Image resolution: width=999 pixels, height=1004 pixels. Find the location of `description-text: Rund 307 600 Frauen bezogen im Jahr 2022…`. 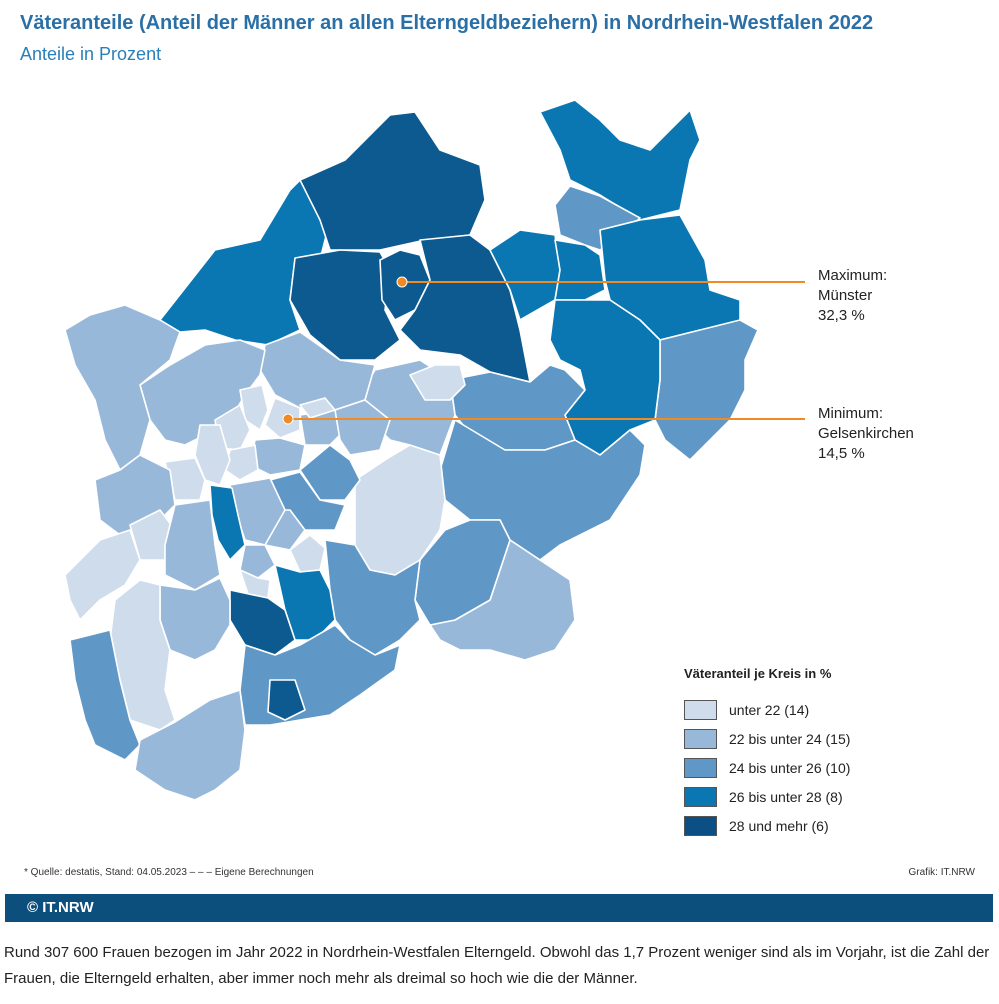

description-text: Rund 307 600 Frauen bezogen im Jahr 2022… is located at coordinates (497, 965).